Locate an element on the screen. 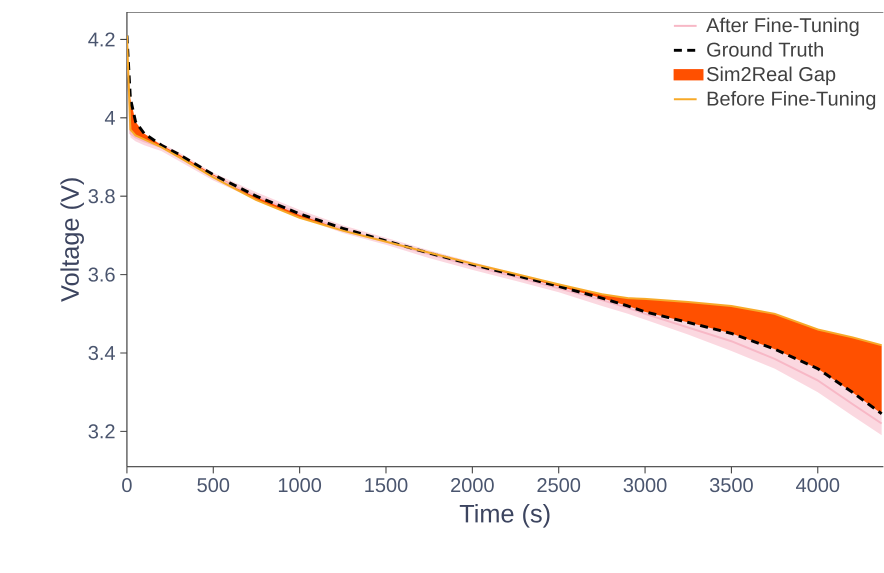  x-tick-label: 2500 is located at coordinates (558, 485).